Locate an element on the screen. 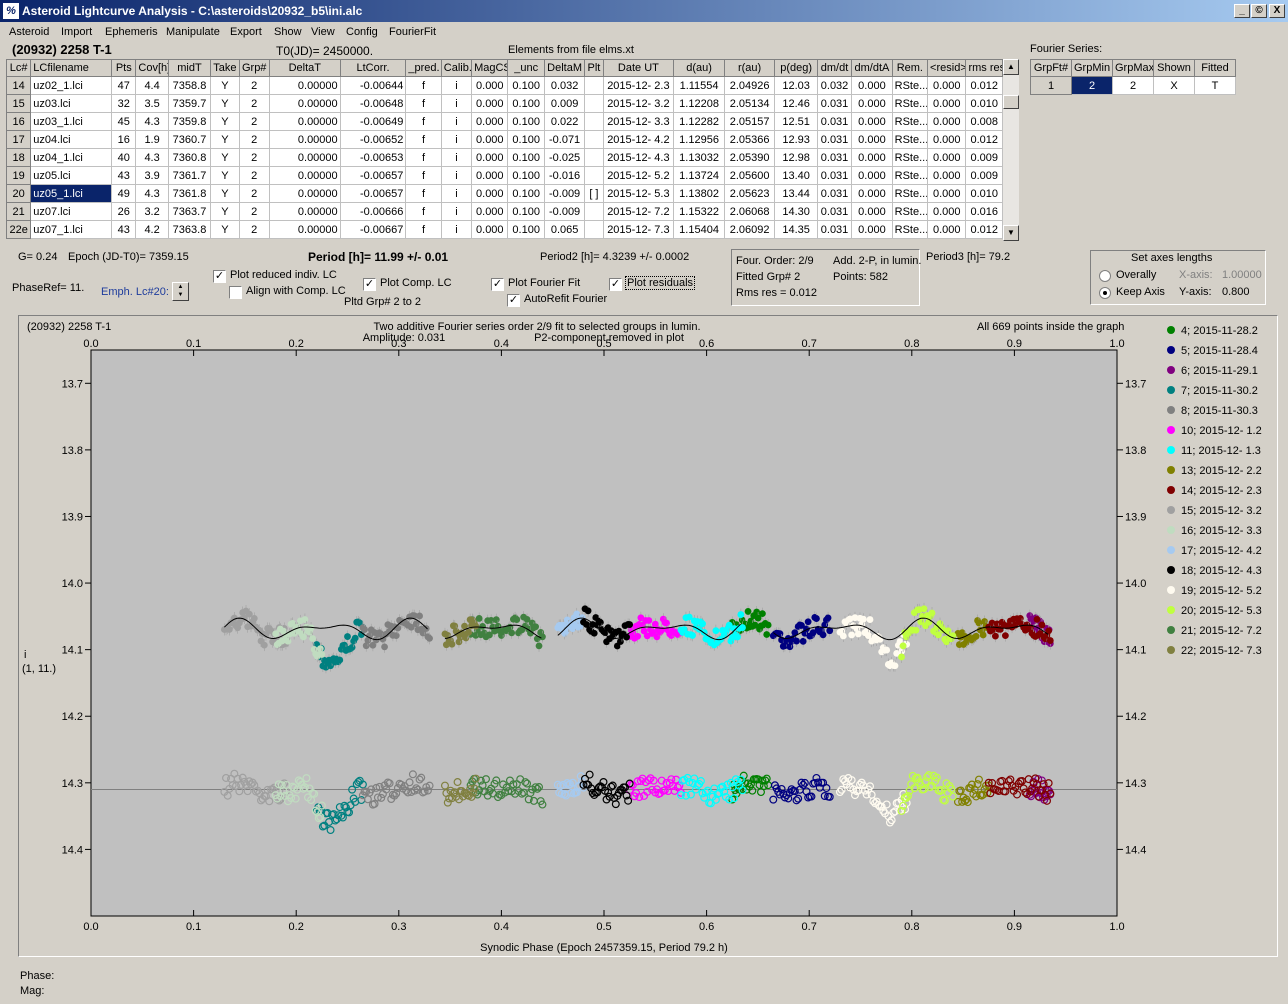  table-cell: Y is located at coordinates (225, 85).